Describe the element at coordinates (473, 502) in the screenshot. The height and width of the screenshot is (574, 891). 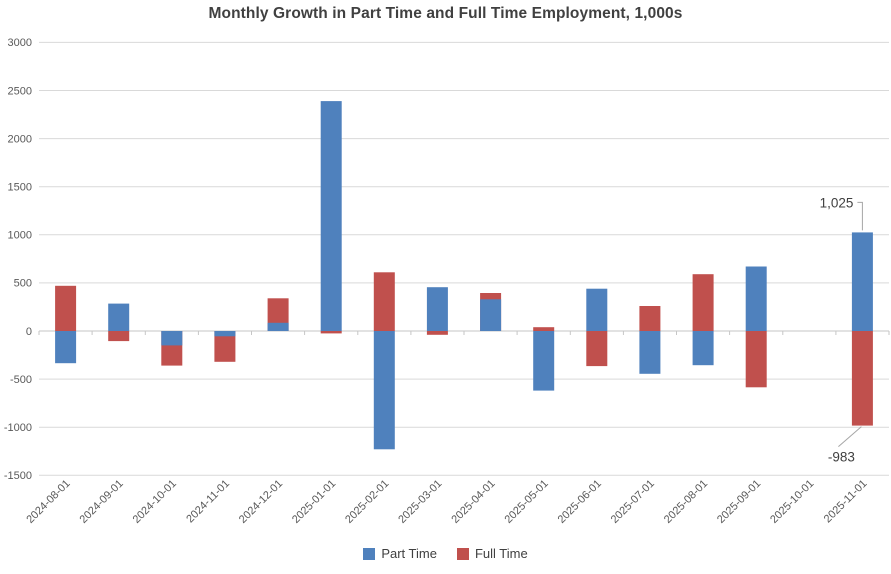
I see `svg-text: 2025-04-01` at that location.